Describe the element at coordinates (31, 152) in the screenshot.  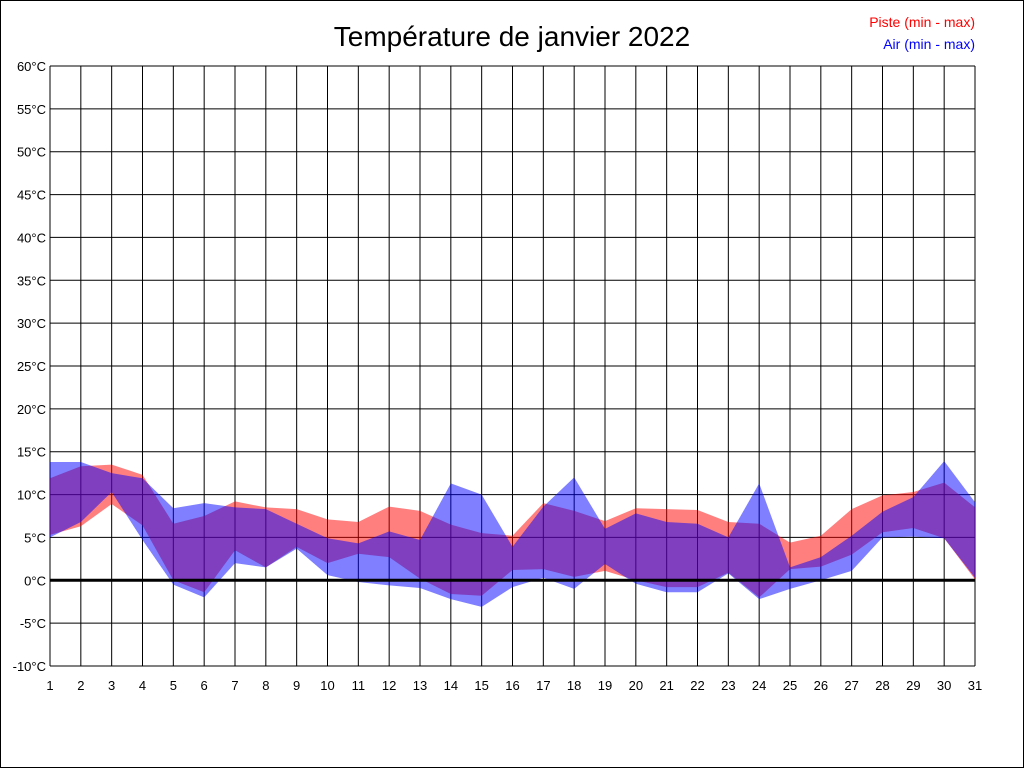
I see `y-tick-label: 50°C` at that location.